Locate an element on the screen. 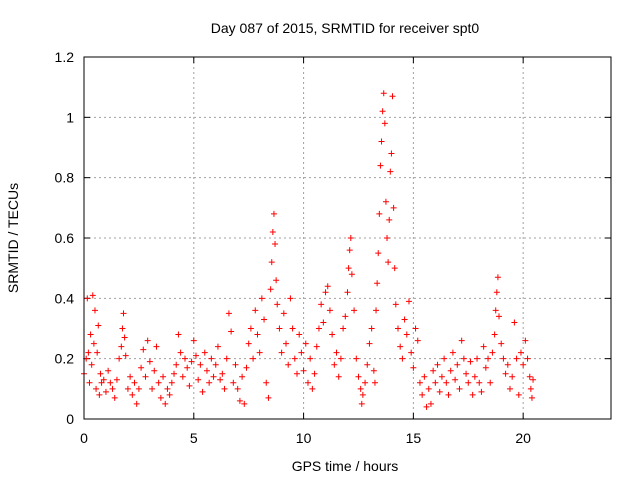 The height and width of the screenshot is (480, 640). y-tick-label: 0.6 is located at coordinates (65, 238).